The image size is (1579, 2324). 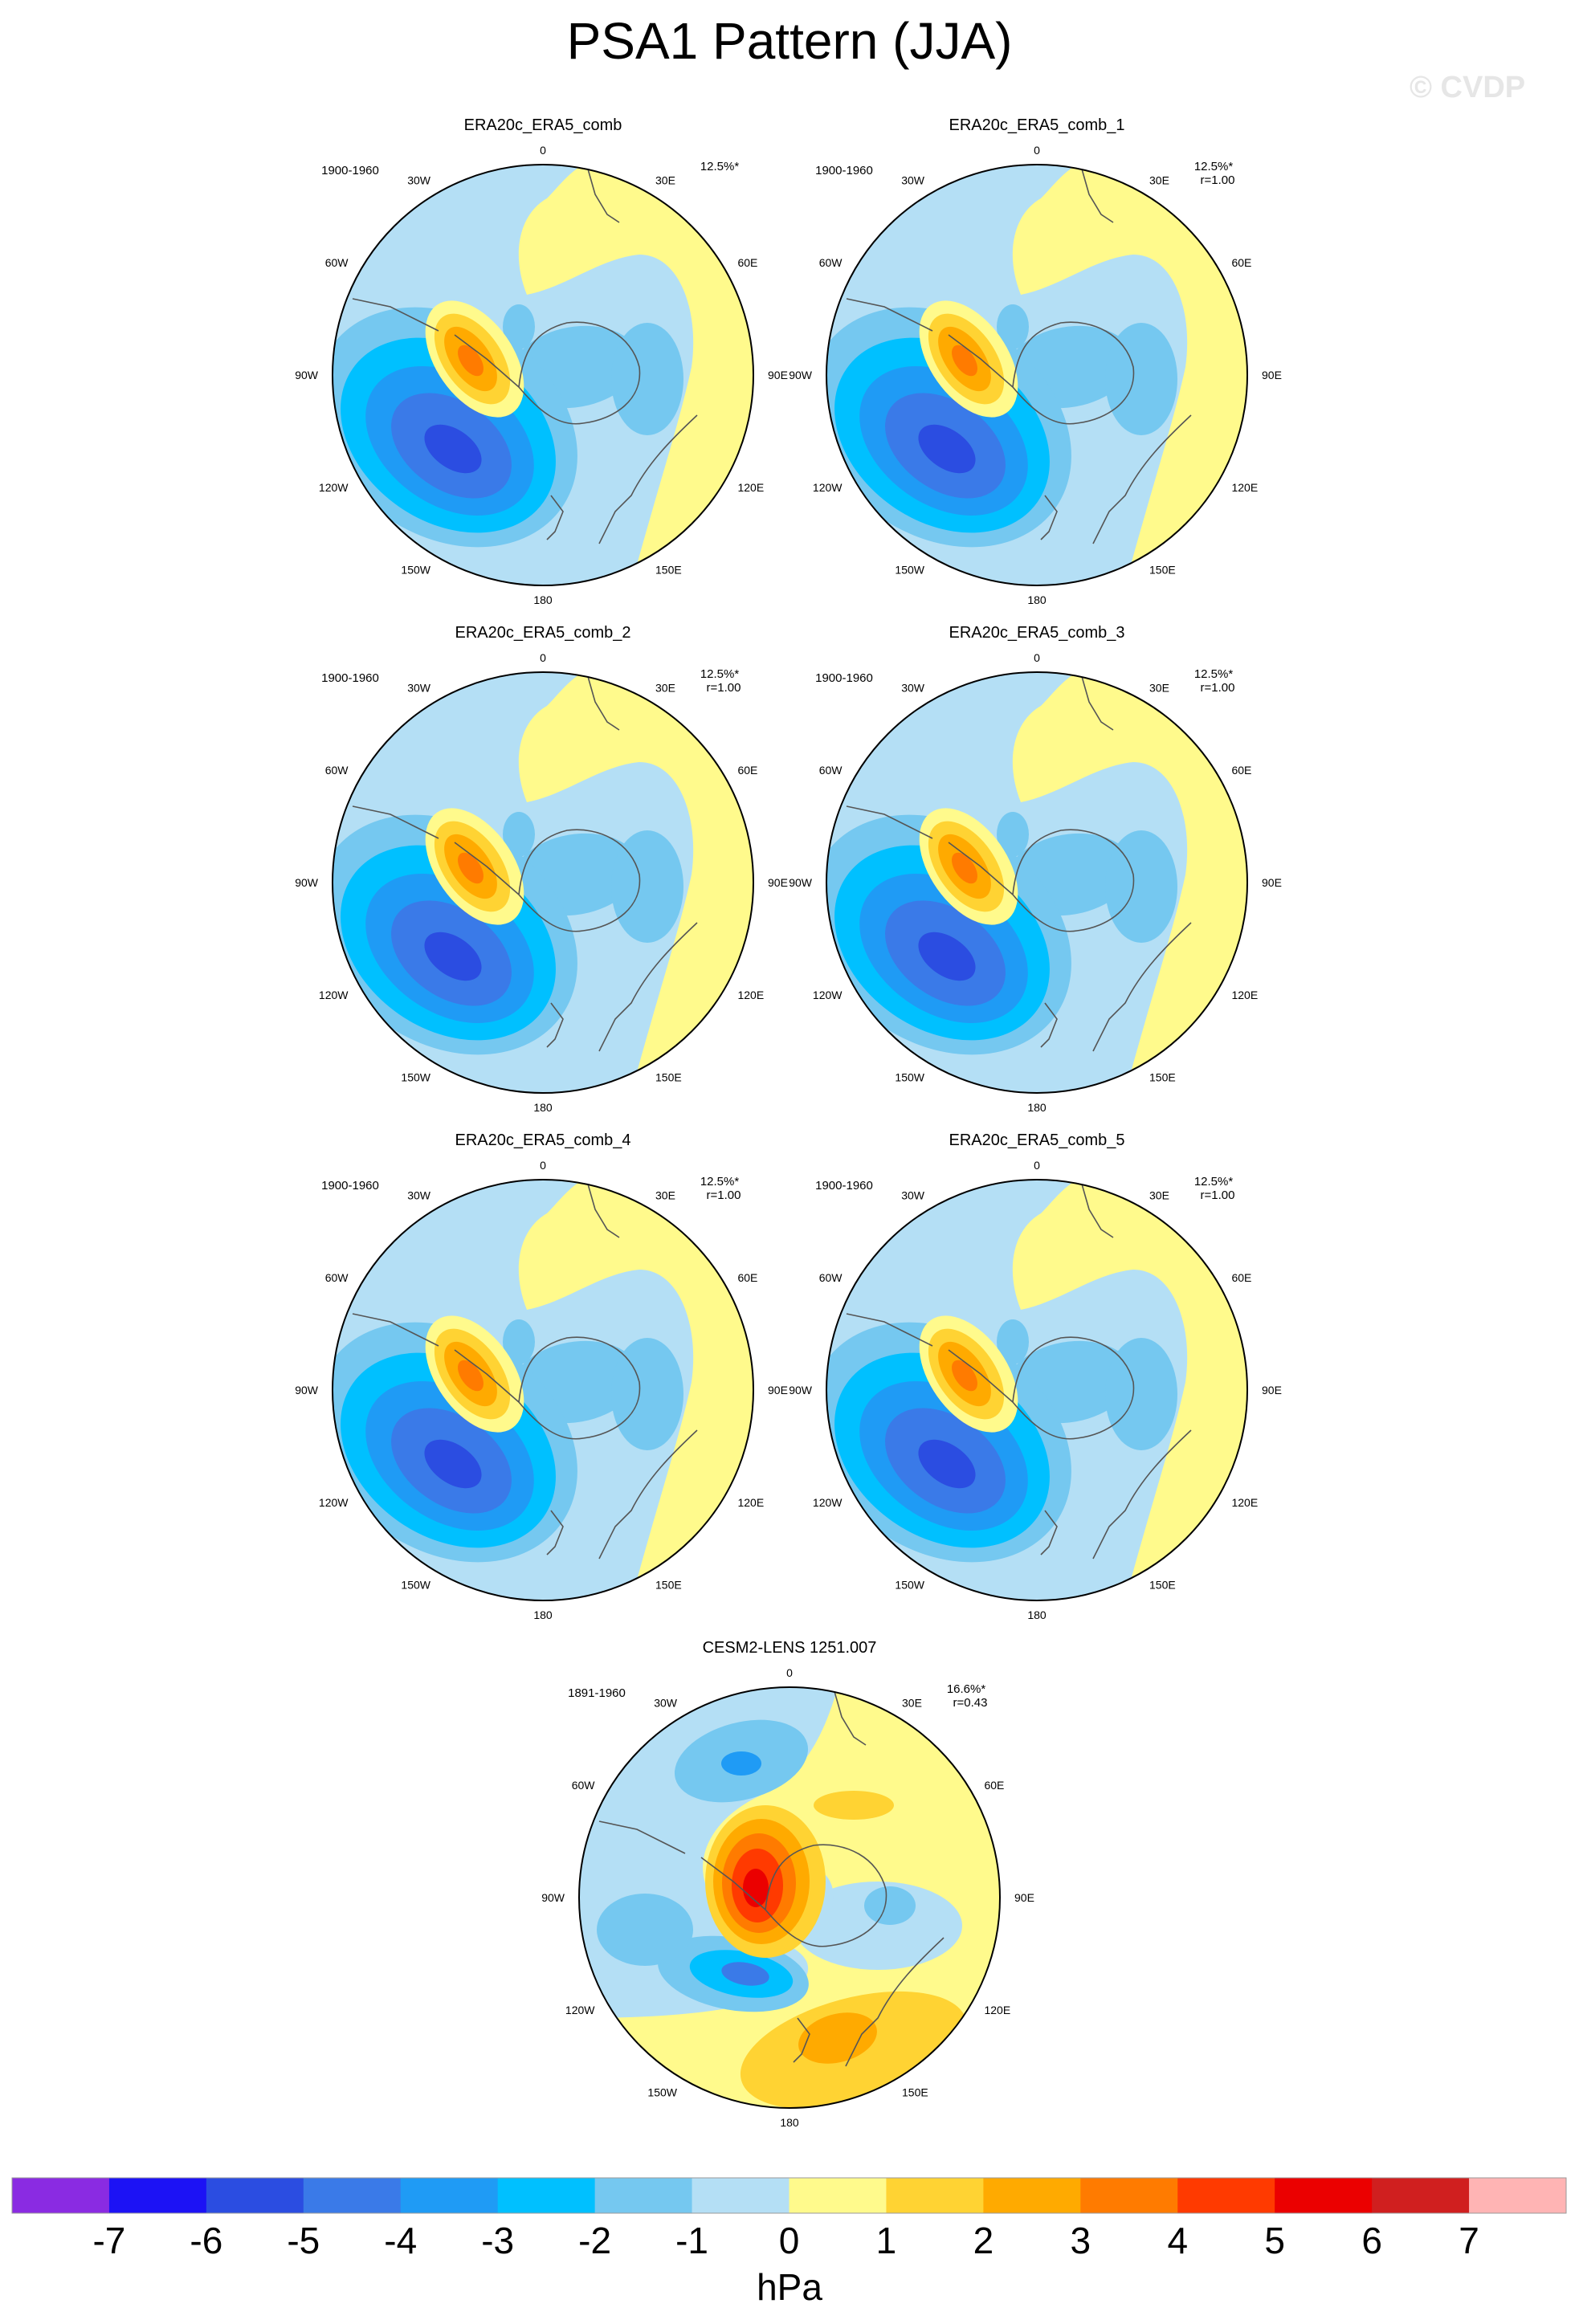 What do you see at coordinates (966, 1689) in the screenshot?
I see `panel-variance-explained: 16.6%*` at bounding box center [966, 1689].